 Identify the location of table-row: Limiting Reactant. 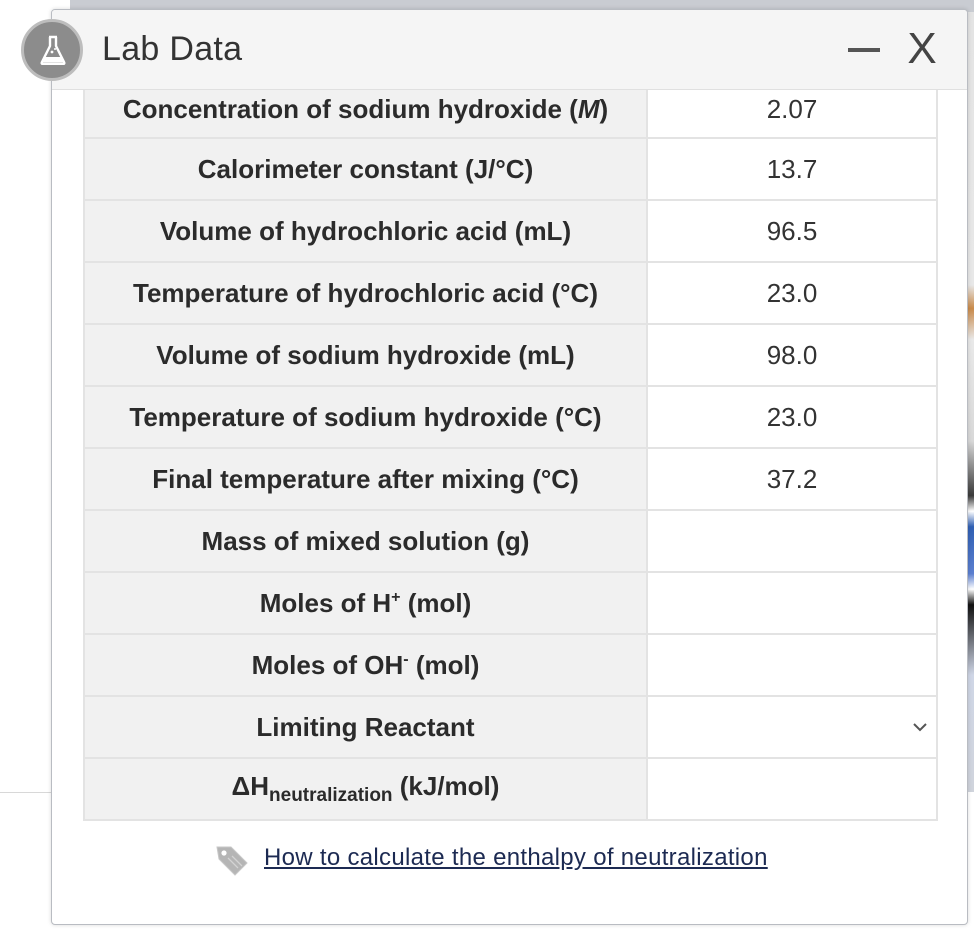
(510, 727).